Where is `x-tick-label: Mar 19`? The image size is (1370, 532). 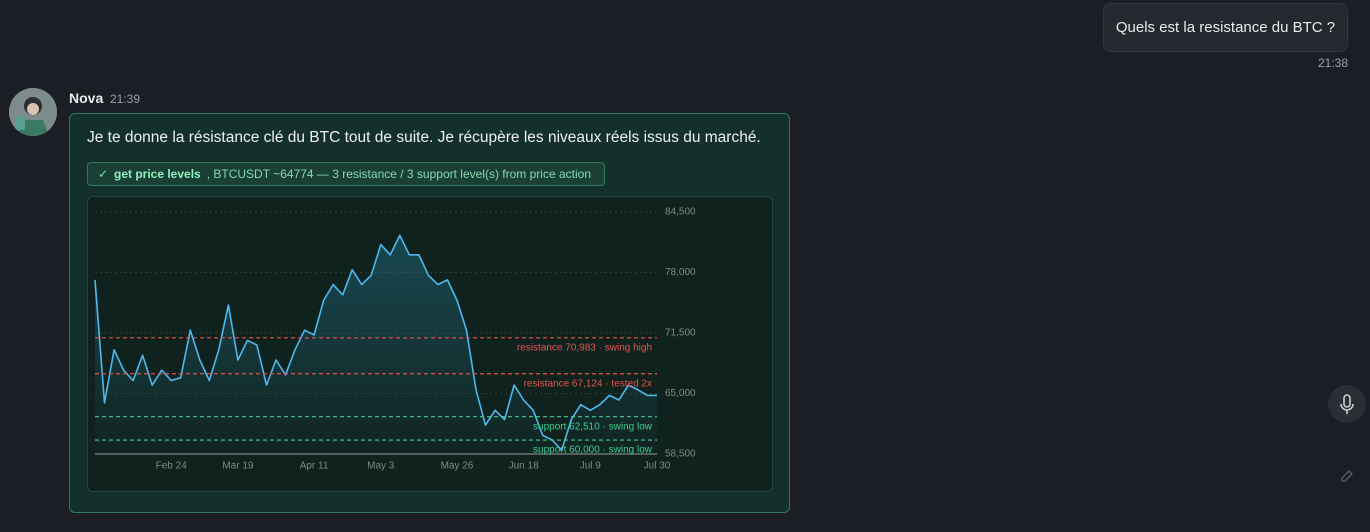 x-tick-label: Mar 19 is located at coordinates (238, 466).